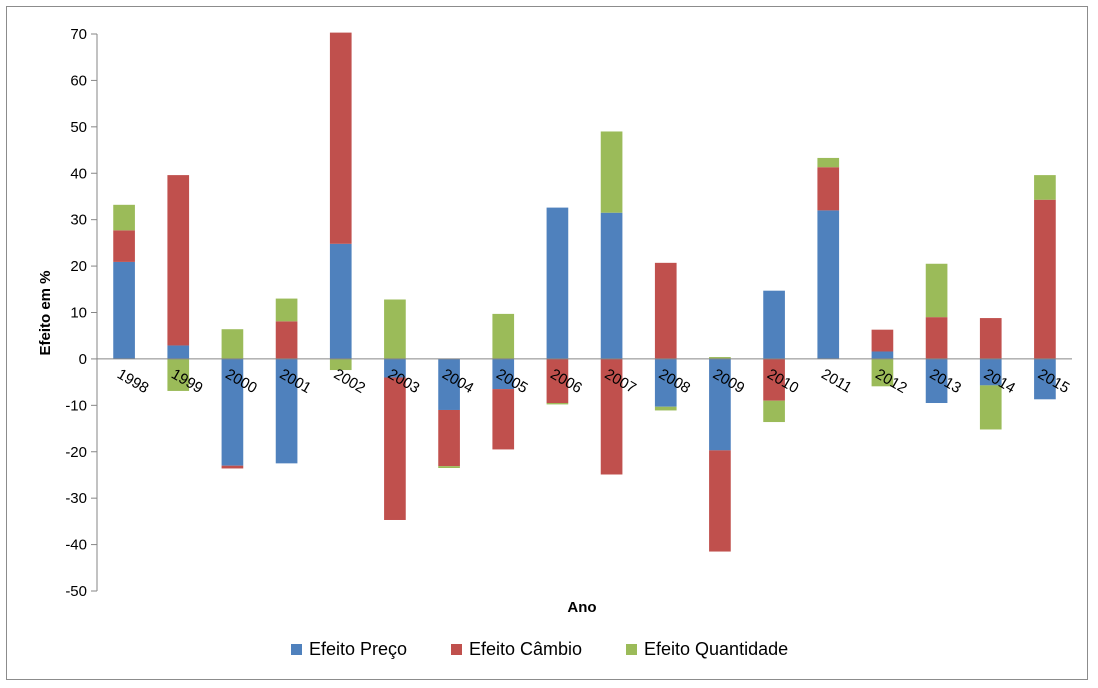 This screenshot has height=688, width=1098. Describe the element at coordinates (836, 381) in the screenshot. I see `x-category-label: 2011` at that location.